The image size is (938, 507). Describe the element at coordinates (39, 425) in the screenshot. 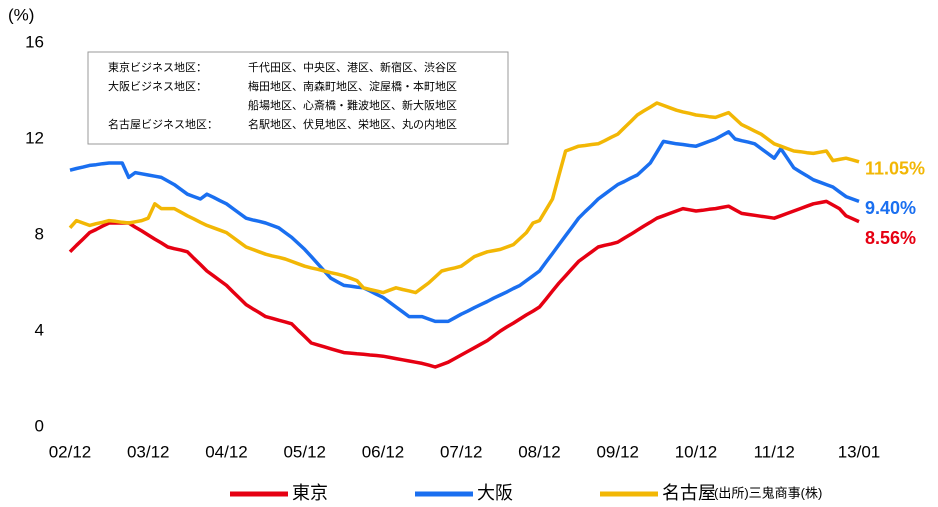

I see `y-tick-label: 0` at that location.